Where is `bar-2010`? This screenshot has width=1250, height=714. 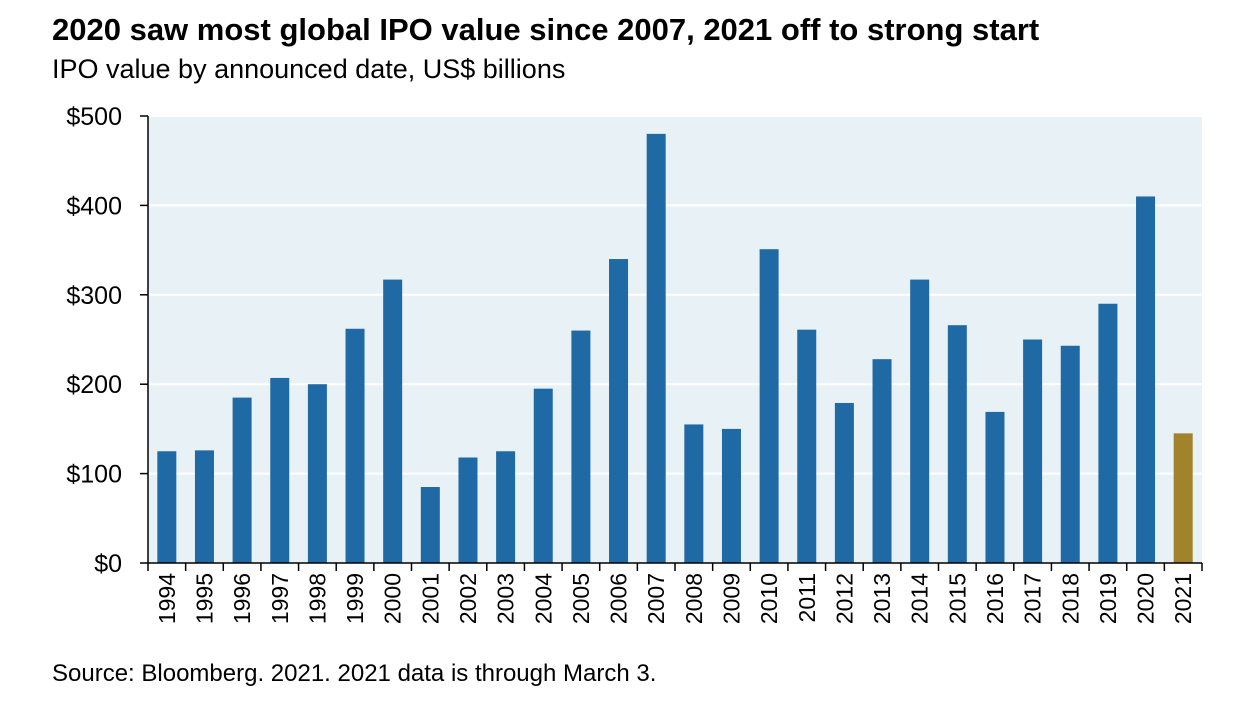 bar-2010 is located at coordinates (769, 406).